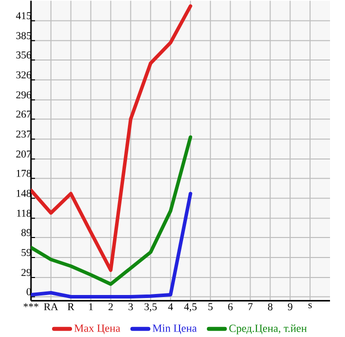 Image resolution: width=345 pixels, height=337 pixels. What do you see at coordinates (71, 306) in the screenshot?
I see `x-tick-label: R` at bounding box center [71, 306].